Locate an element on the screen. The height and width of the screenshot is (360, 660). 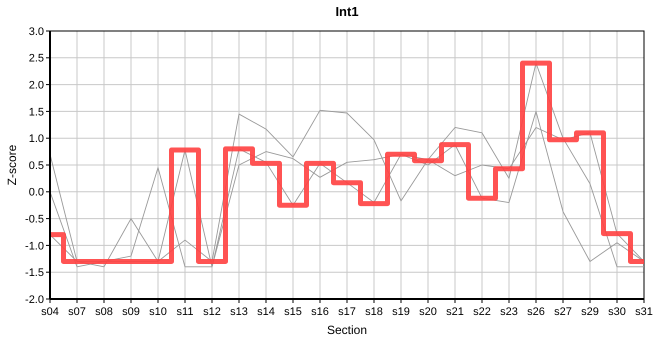
x-tick-label: s18 is located at coordinates (374, 312).